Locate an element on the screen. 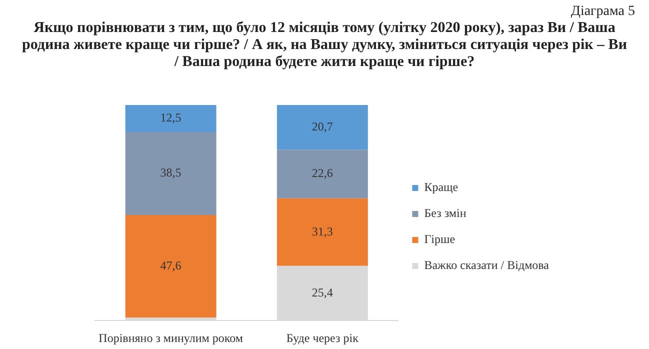 The width and height of the screenshot is (649, 349). x-tick-label: Буде через рік is located at coordinates (322, 337).